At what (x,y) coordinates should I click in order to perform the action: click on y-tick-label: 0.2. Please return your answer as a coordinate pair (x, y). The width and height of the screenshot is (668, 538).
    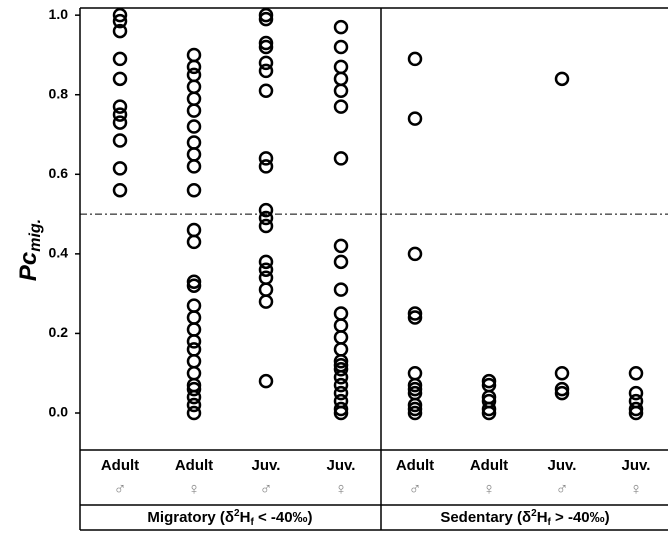
    Looking at the image, I should click on (59, 332).